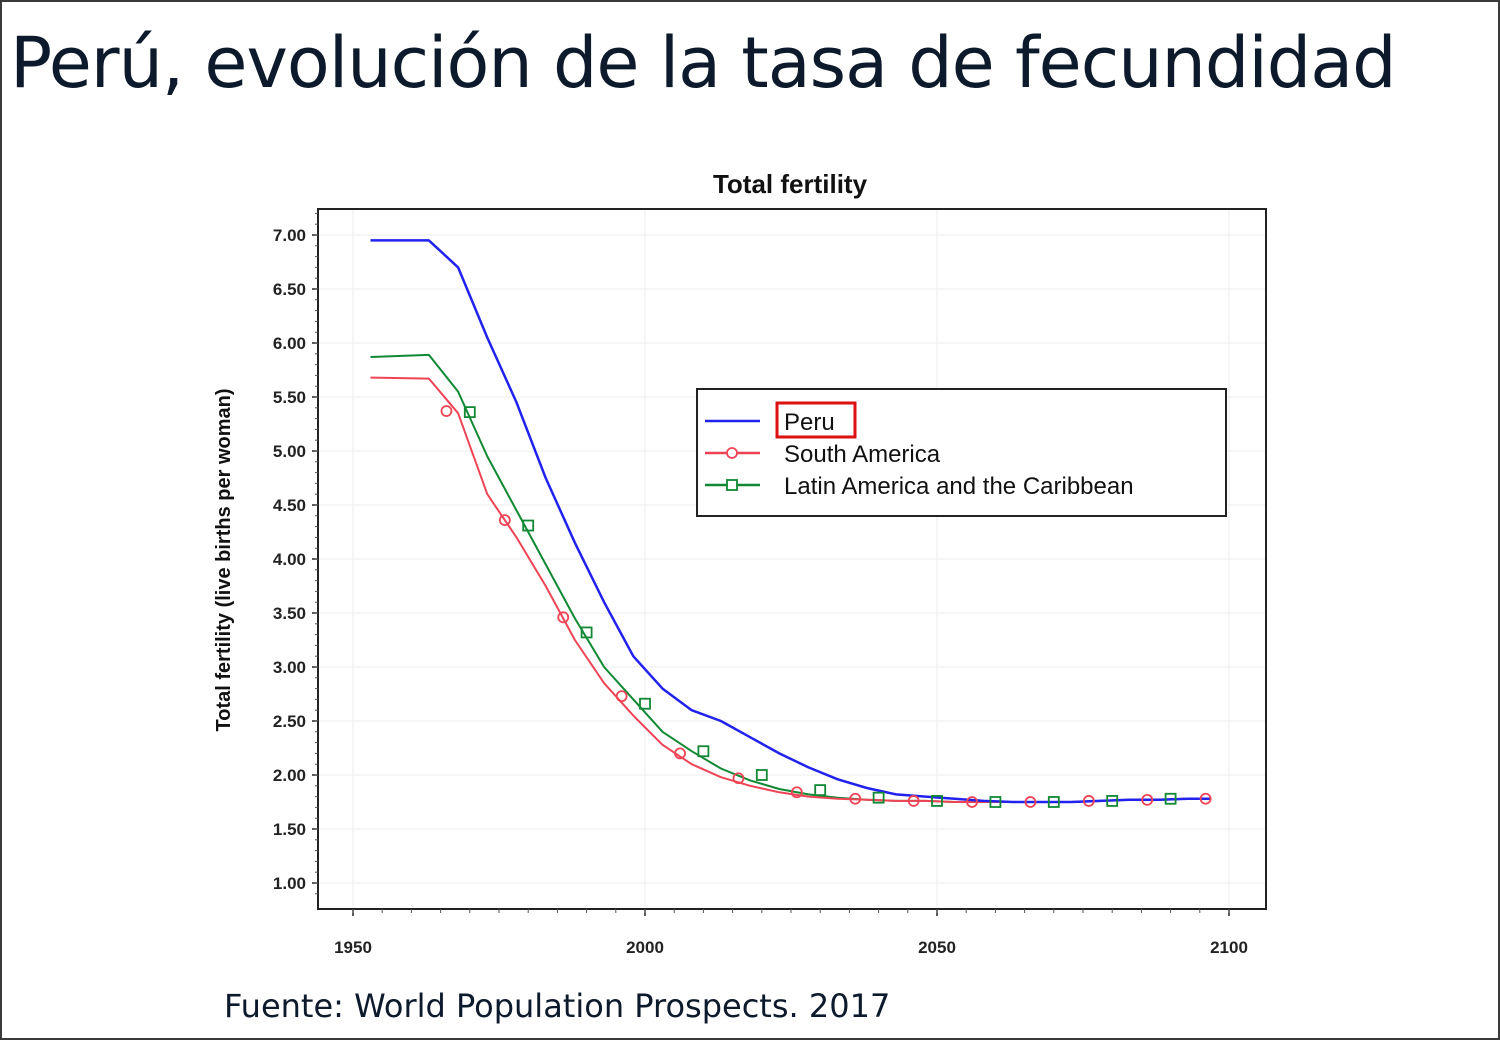 This screenshot has height=1040, width=1500. I want to click on y-tick-label: 2.50, so click(289, 721).